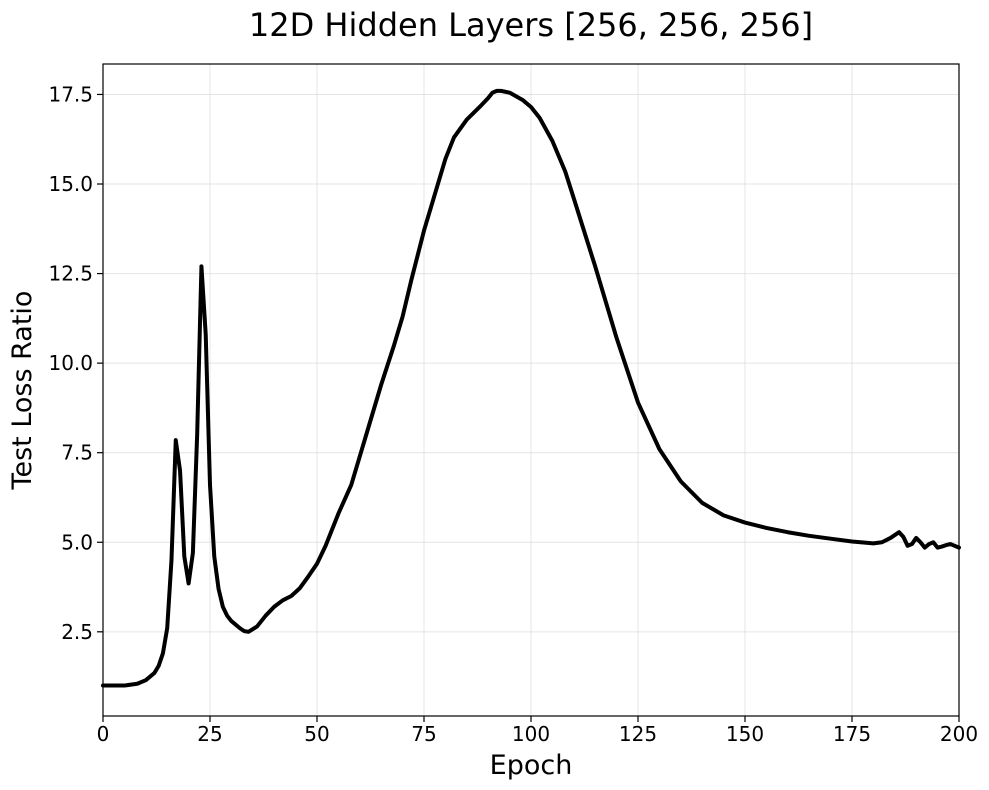  Describe the element at coordinates (22, 391) in the screenshot. I see `y-axis-label: Test Loss Ratio` at that location.